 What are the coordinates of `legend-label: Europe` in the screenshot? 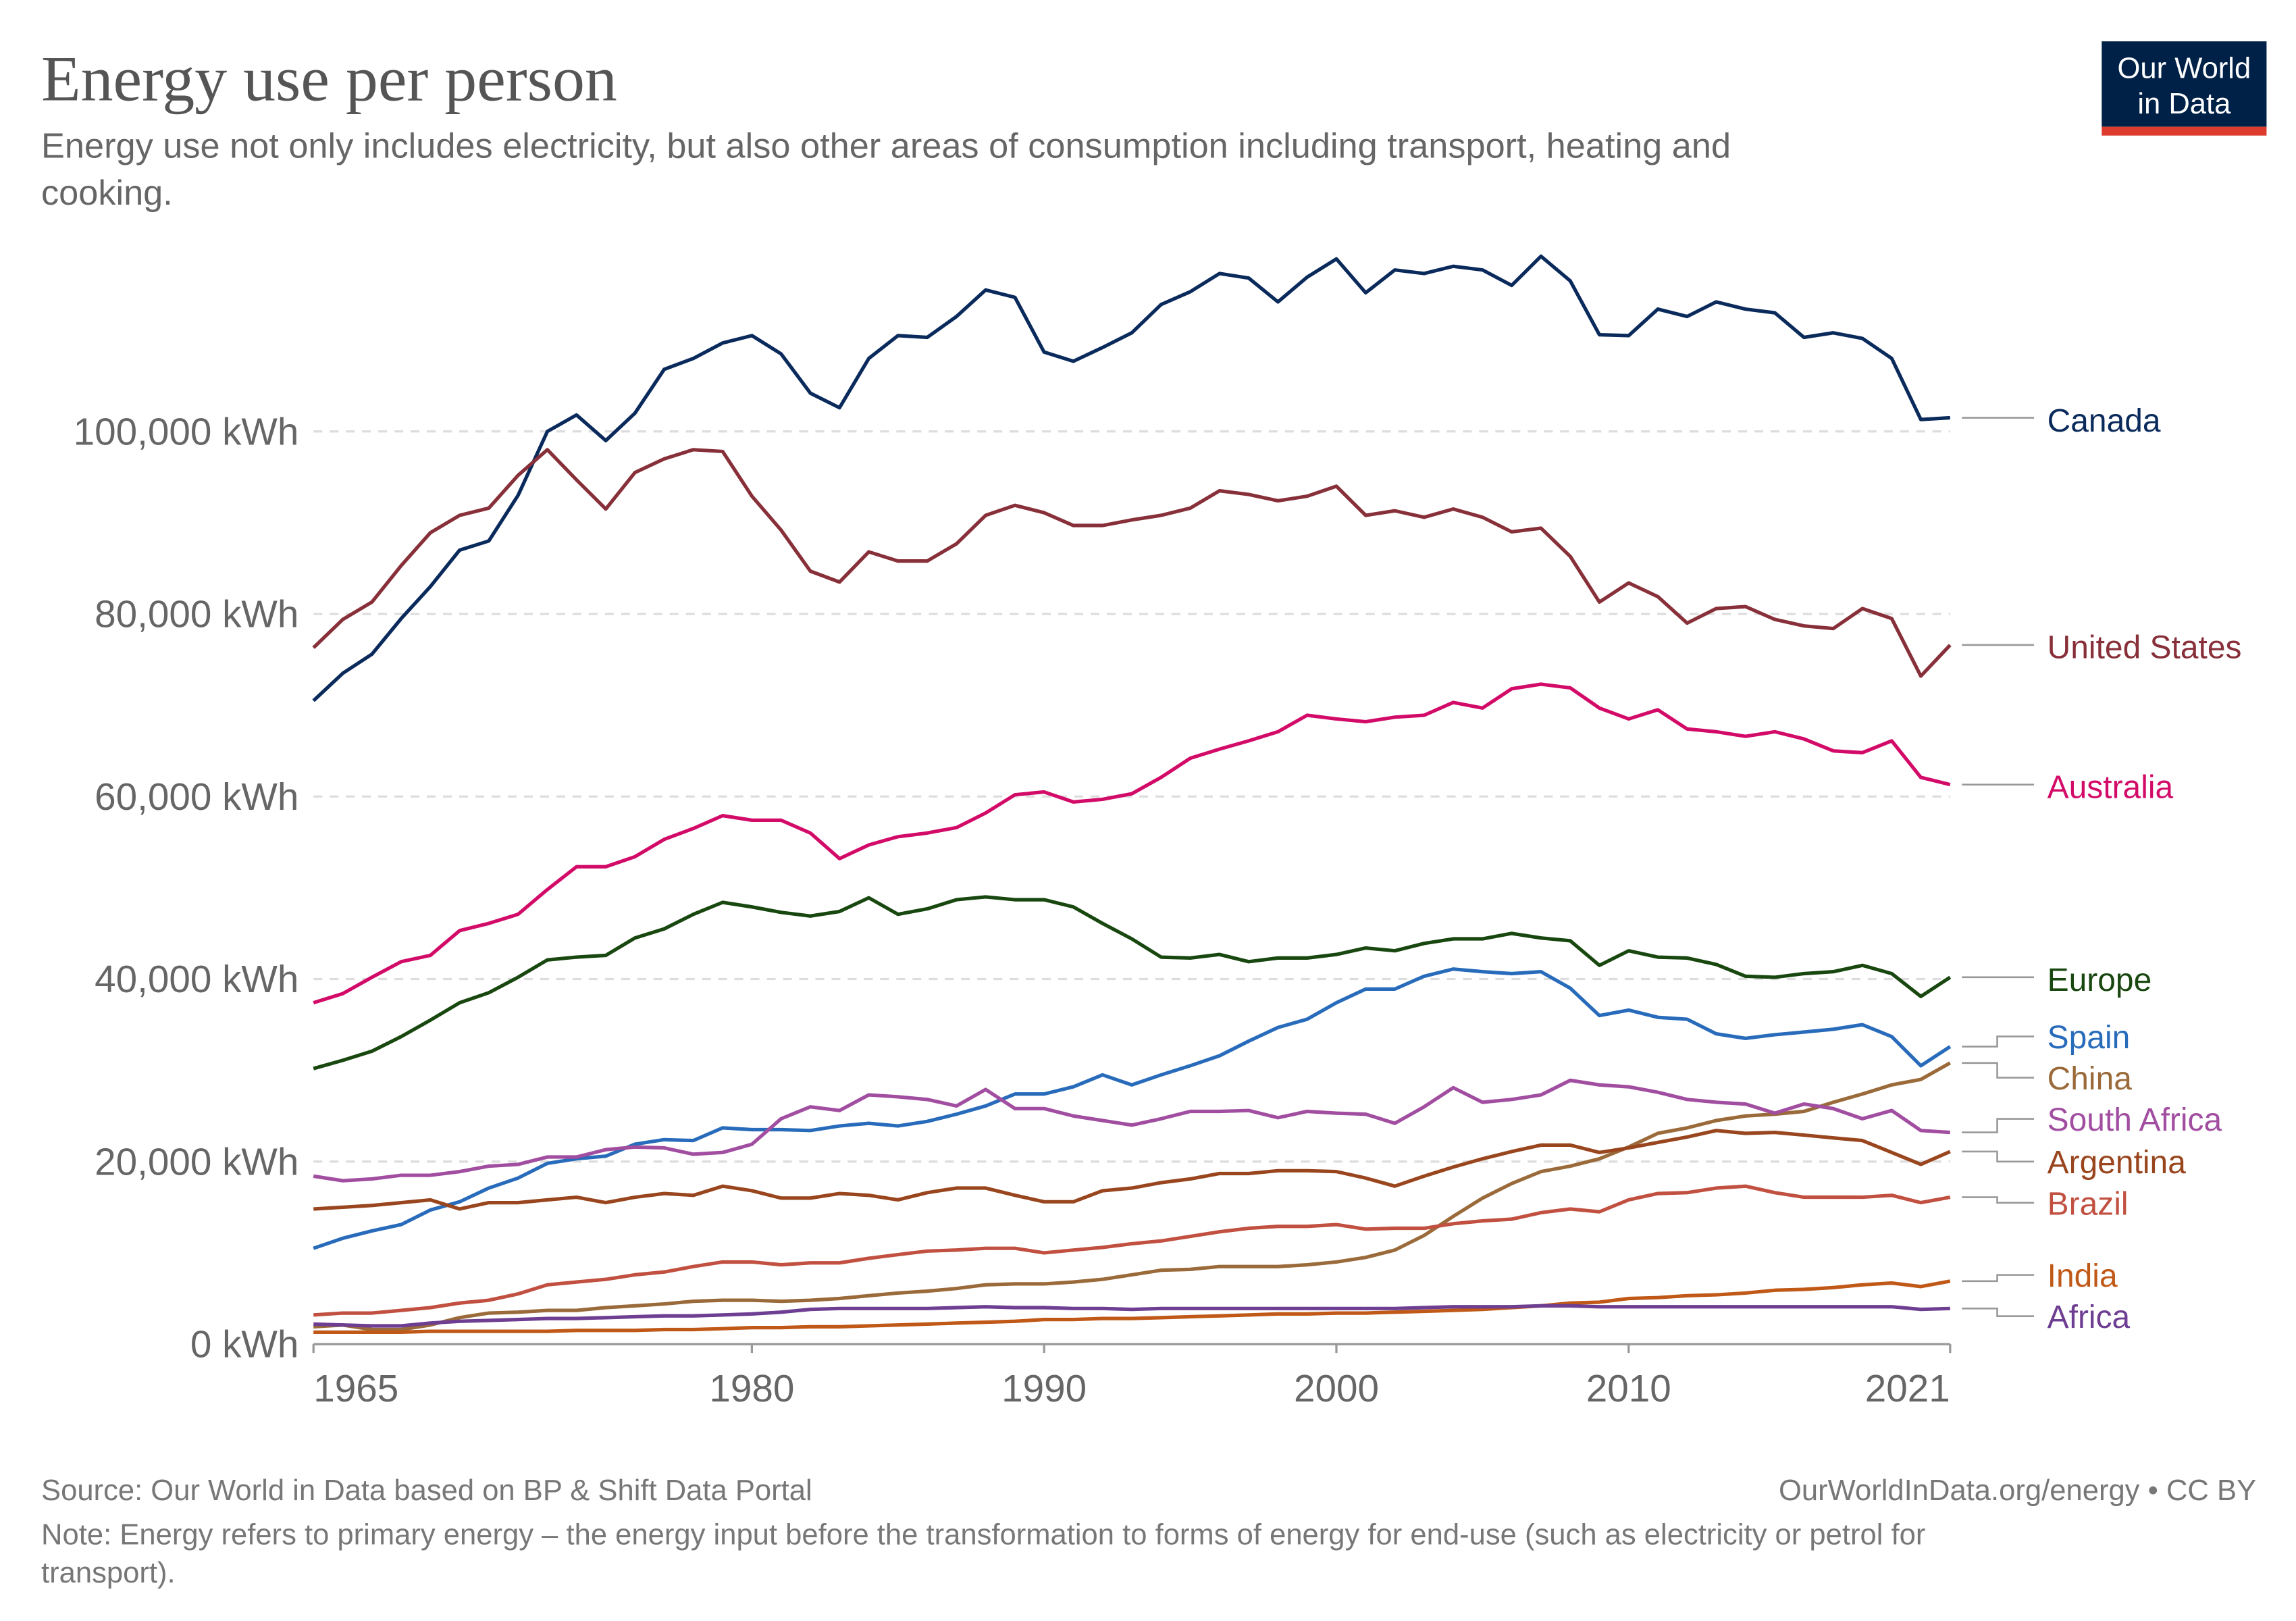 It's located at (2099, 980).